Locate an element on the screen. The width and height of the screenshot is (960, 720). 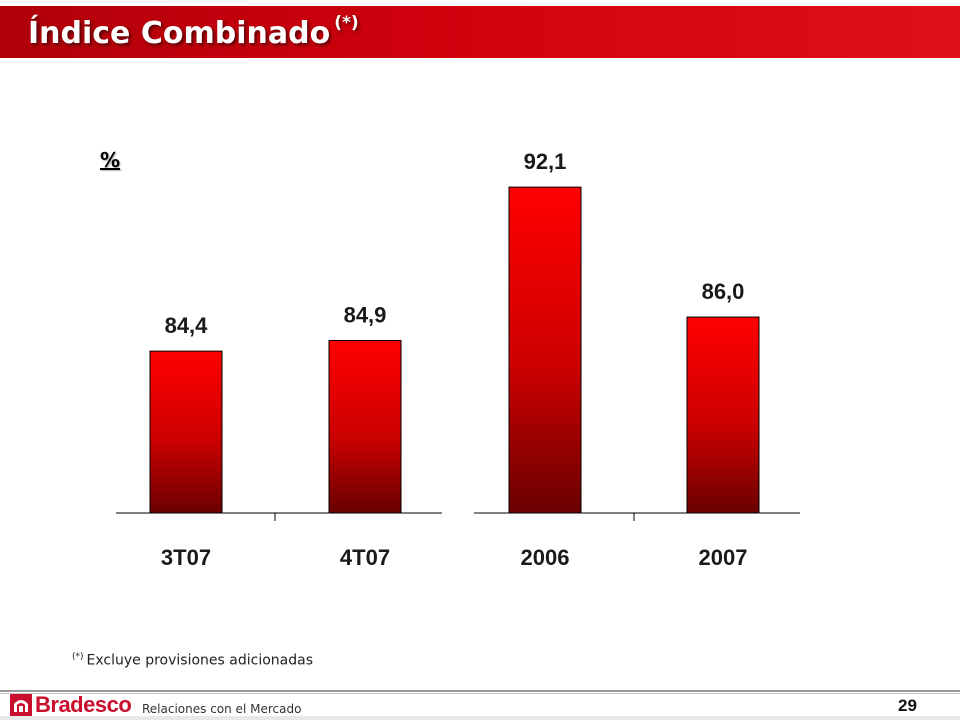
brand-name: Bradesco is located at coordinates (83, 704).